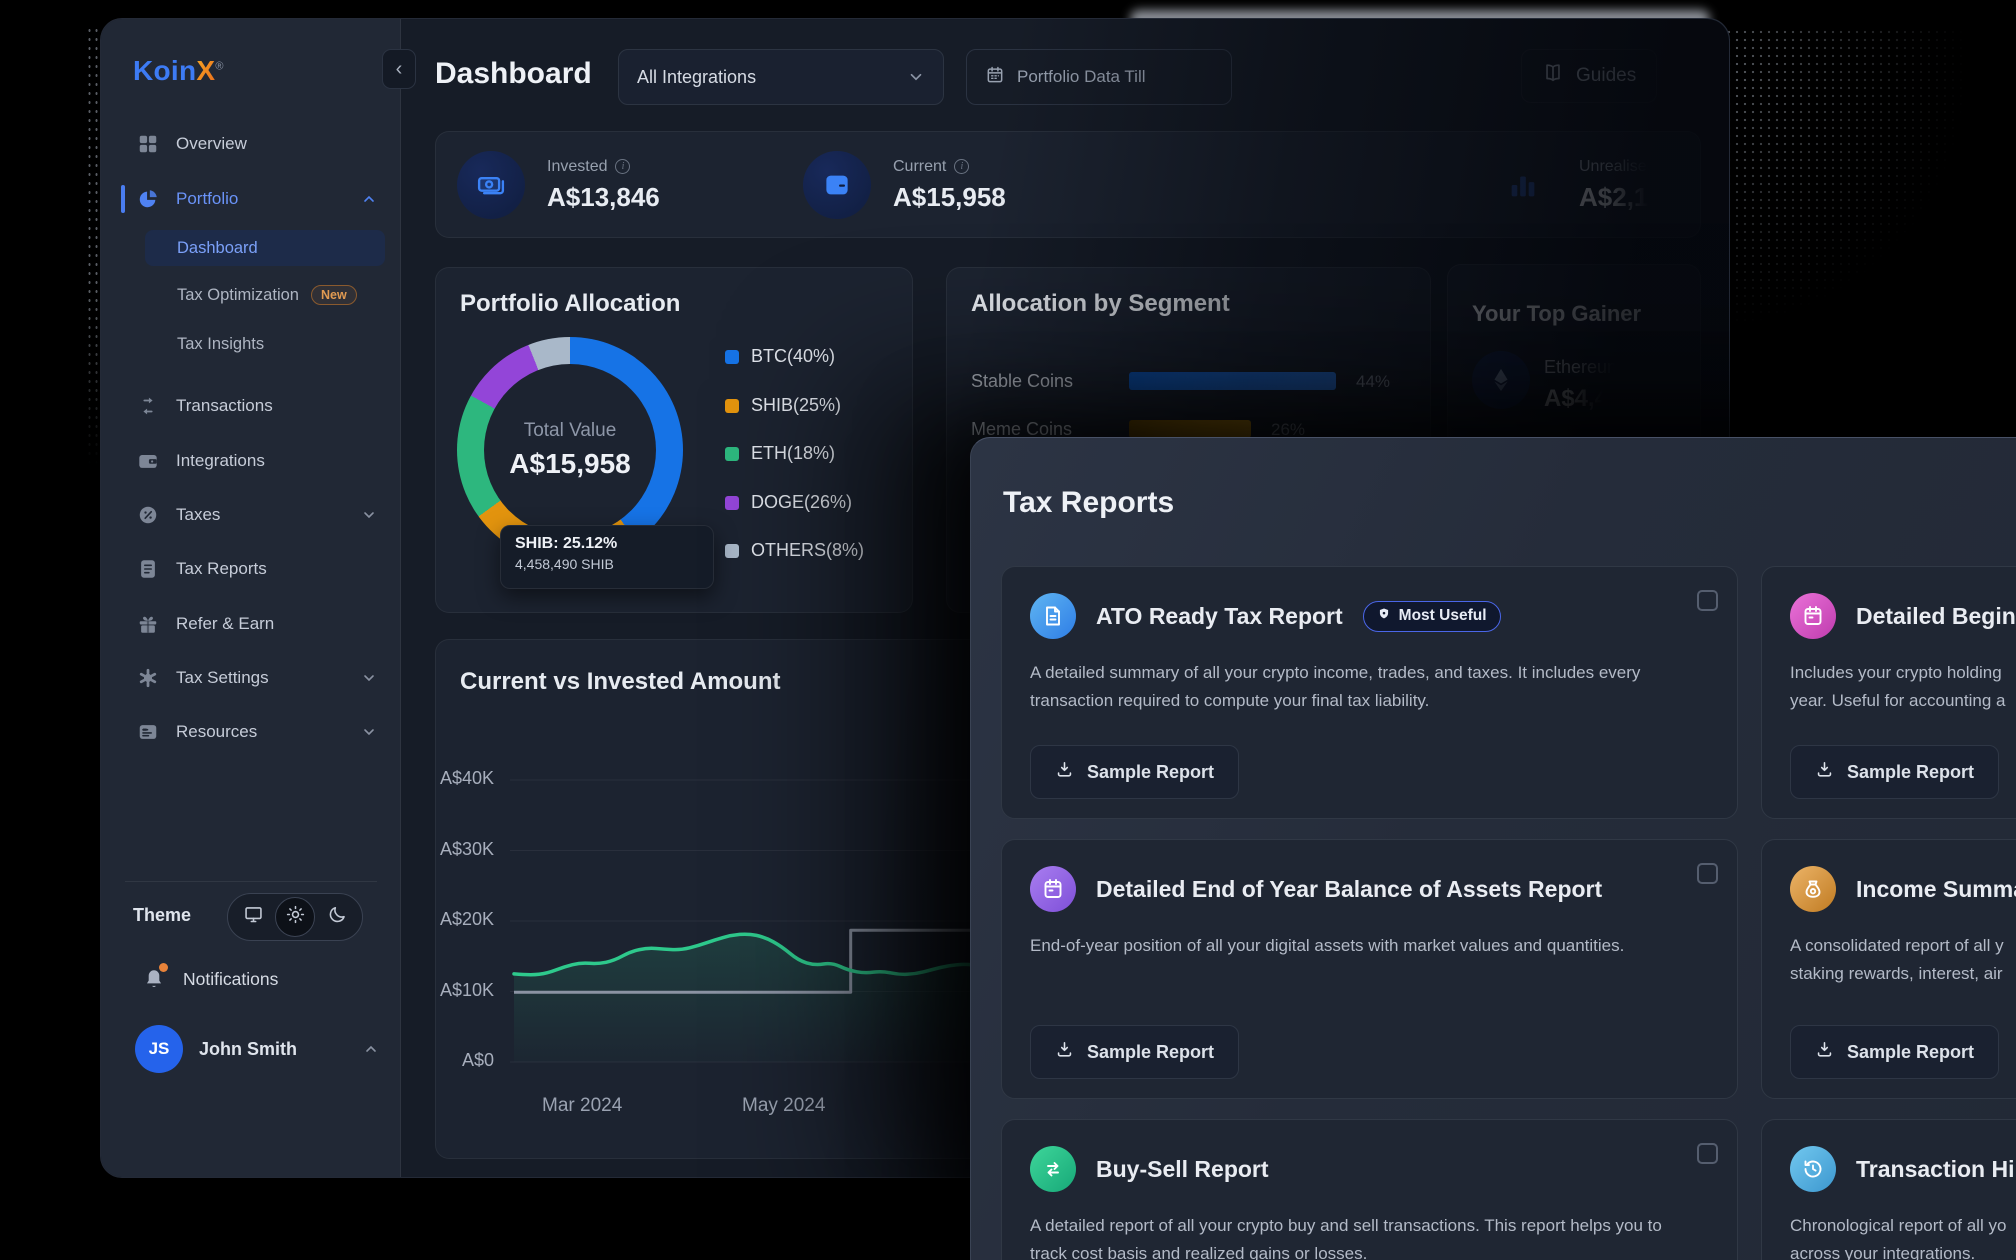 This screenshot has height=1260, width=2016. I want to click on sidebar-item-label: Overview, so click(211, 143).